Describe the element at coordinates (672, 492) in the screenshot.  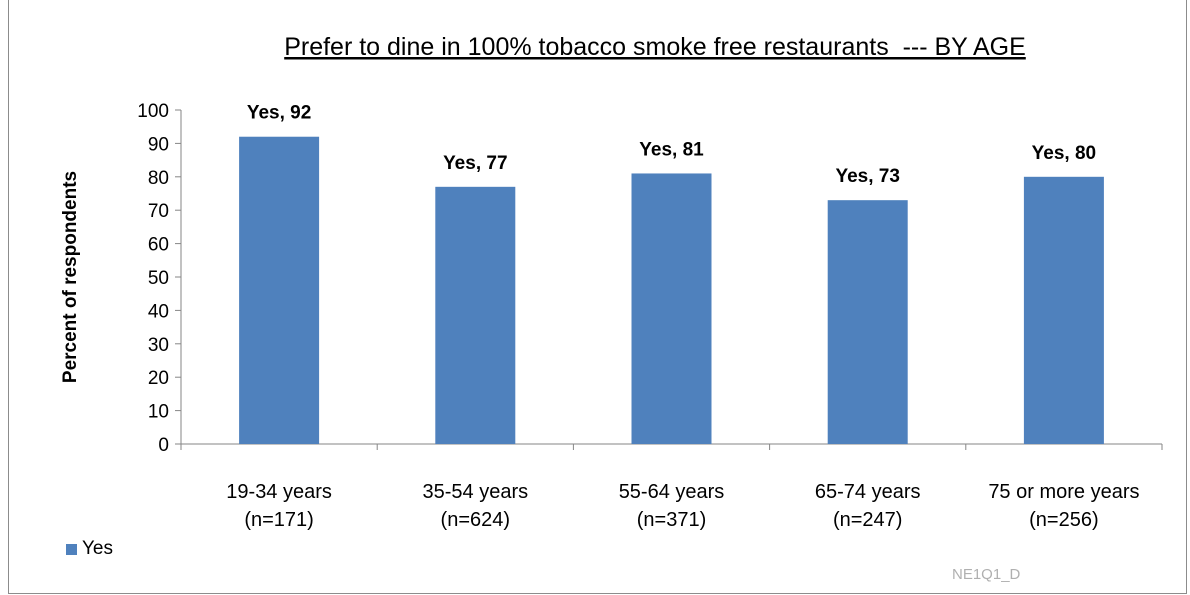
I see `x-tick-label: 55-64 years` at that location.